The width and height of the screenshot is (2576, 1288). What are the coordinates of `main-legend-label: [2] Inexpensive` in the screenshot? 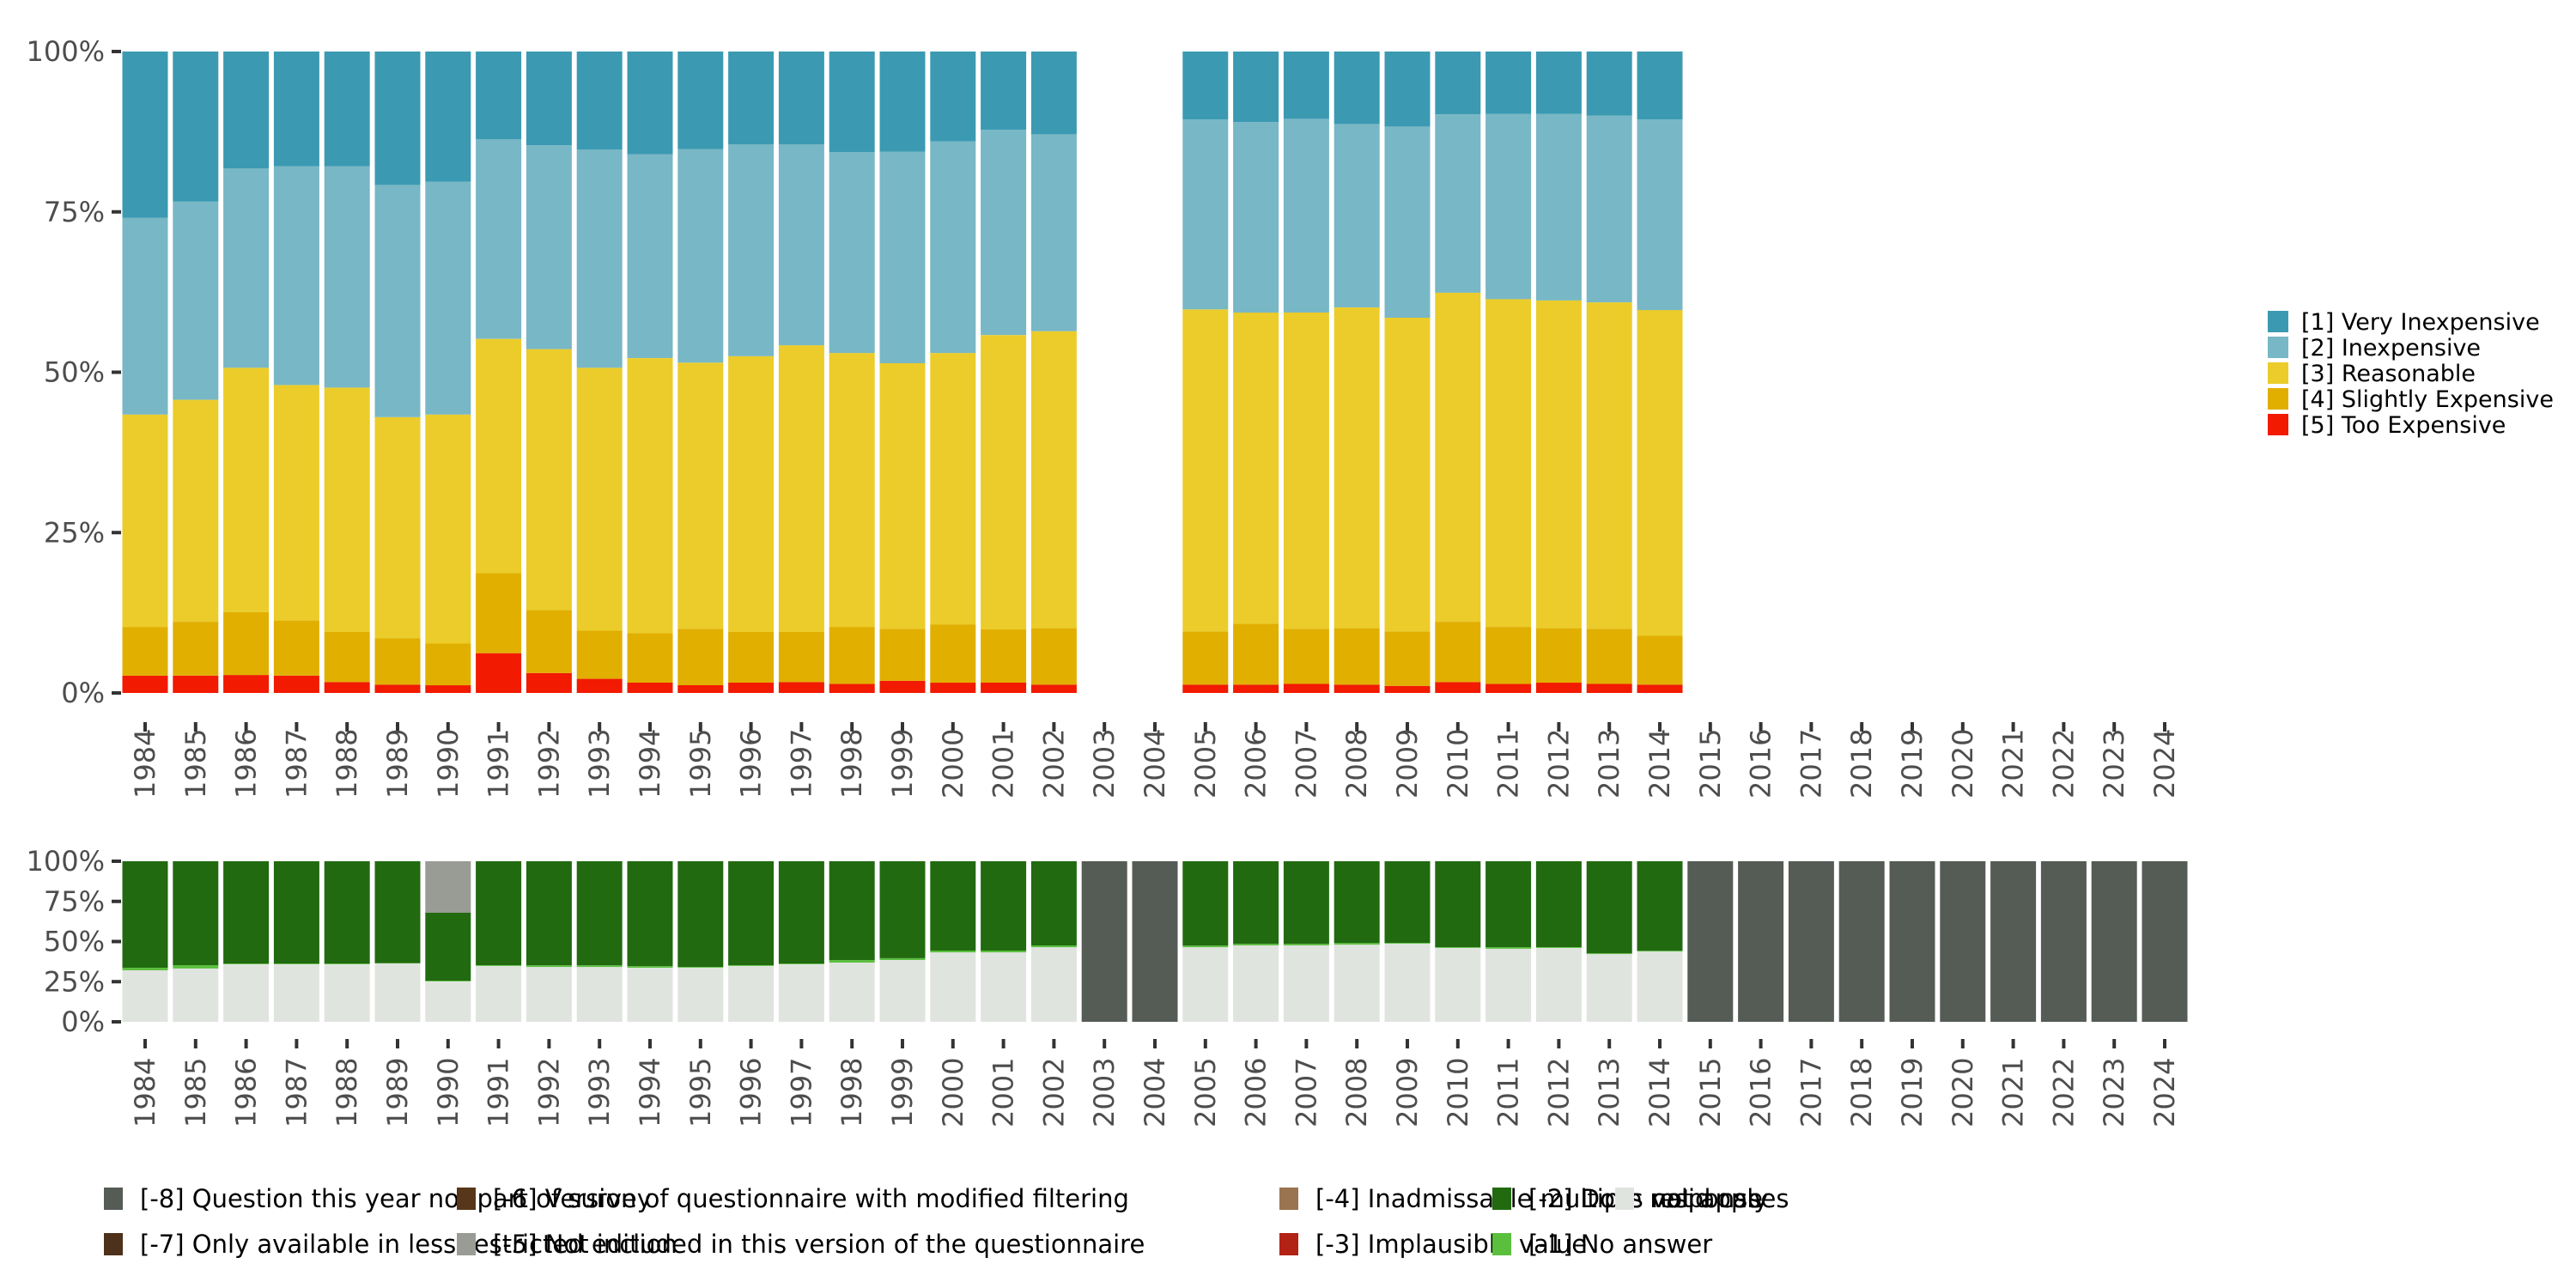 It's located at (2391, 348).